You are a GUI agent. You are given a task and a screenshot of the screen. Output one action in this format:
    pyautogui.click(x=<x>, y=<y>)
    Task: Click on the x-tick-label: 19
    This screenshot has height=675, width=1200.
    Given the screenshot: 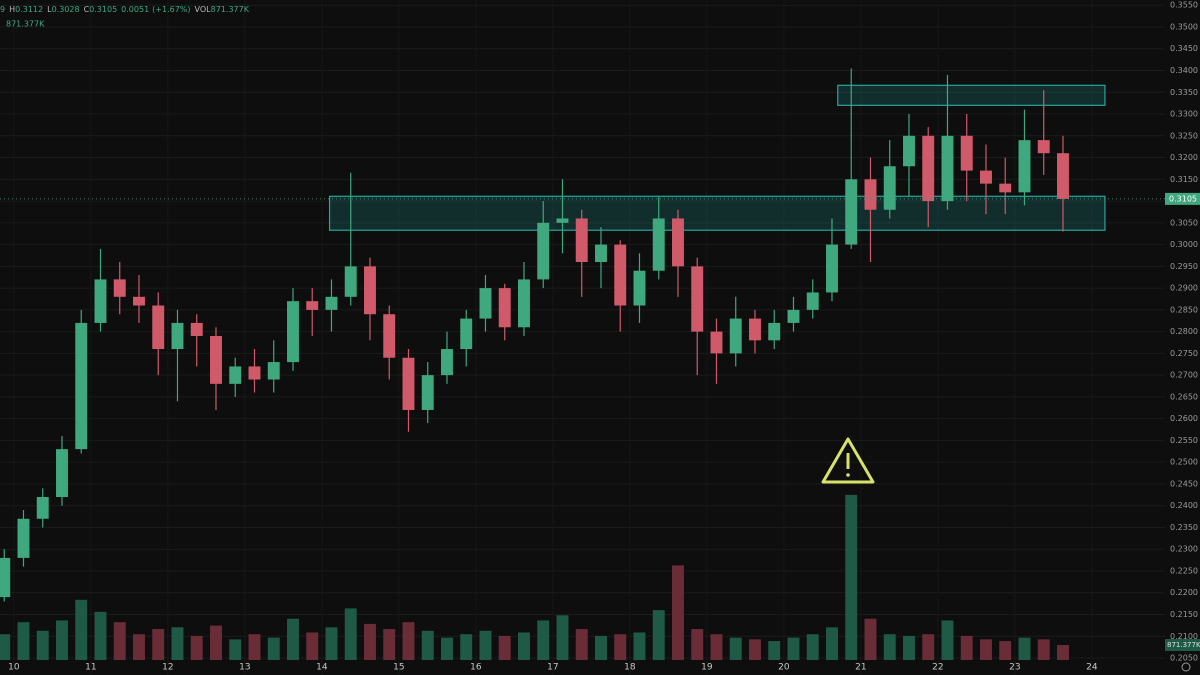 What is the action you would take?
    pyautogui.click(x=707, y=668)
    